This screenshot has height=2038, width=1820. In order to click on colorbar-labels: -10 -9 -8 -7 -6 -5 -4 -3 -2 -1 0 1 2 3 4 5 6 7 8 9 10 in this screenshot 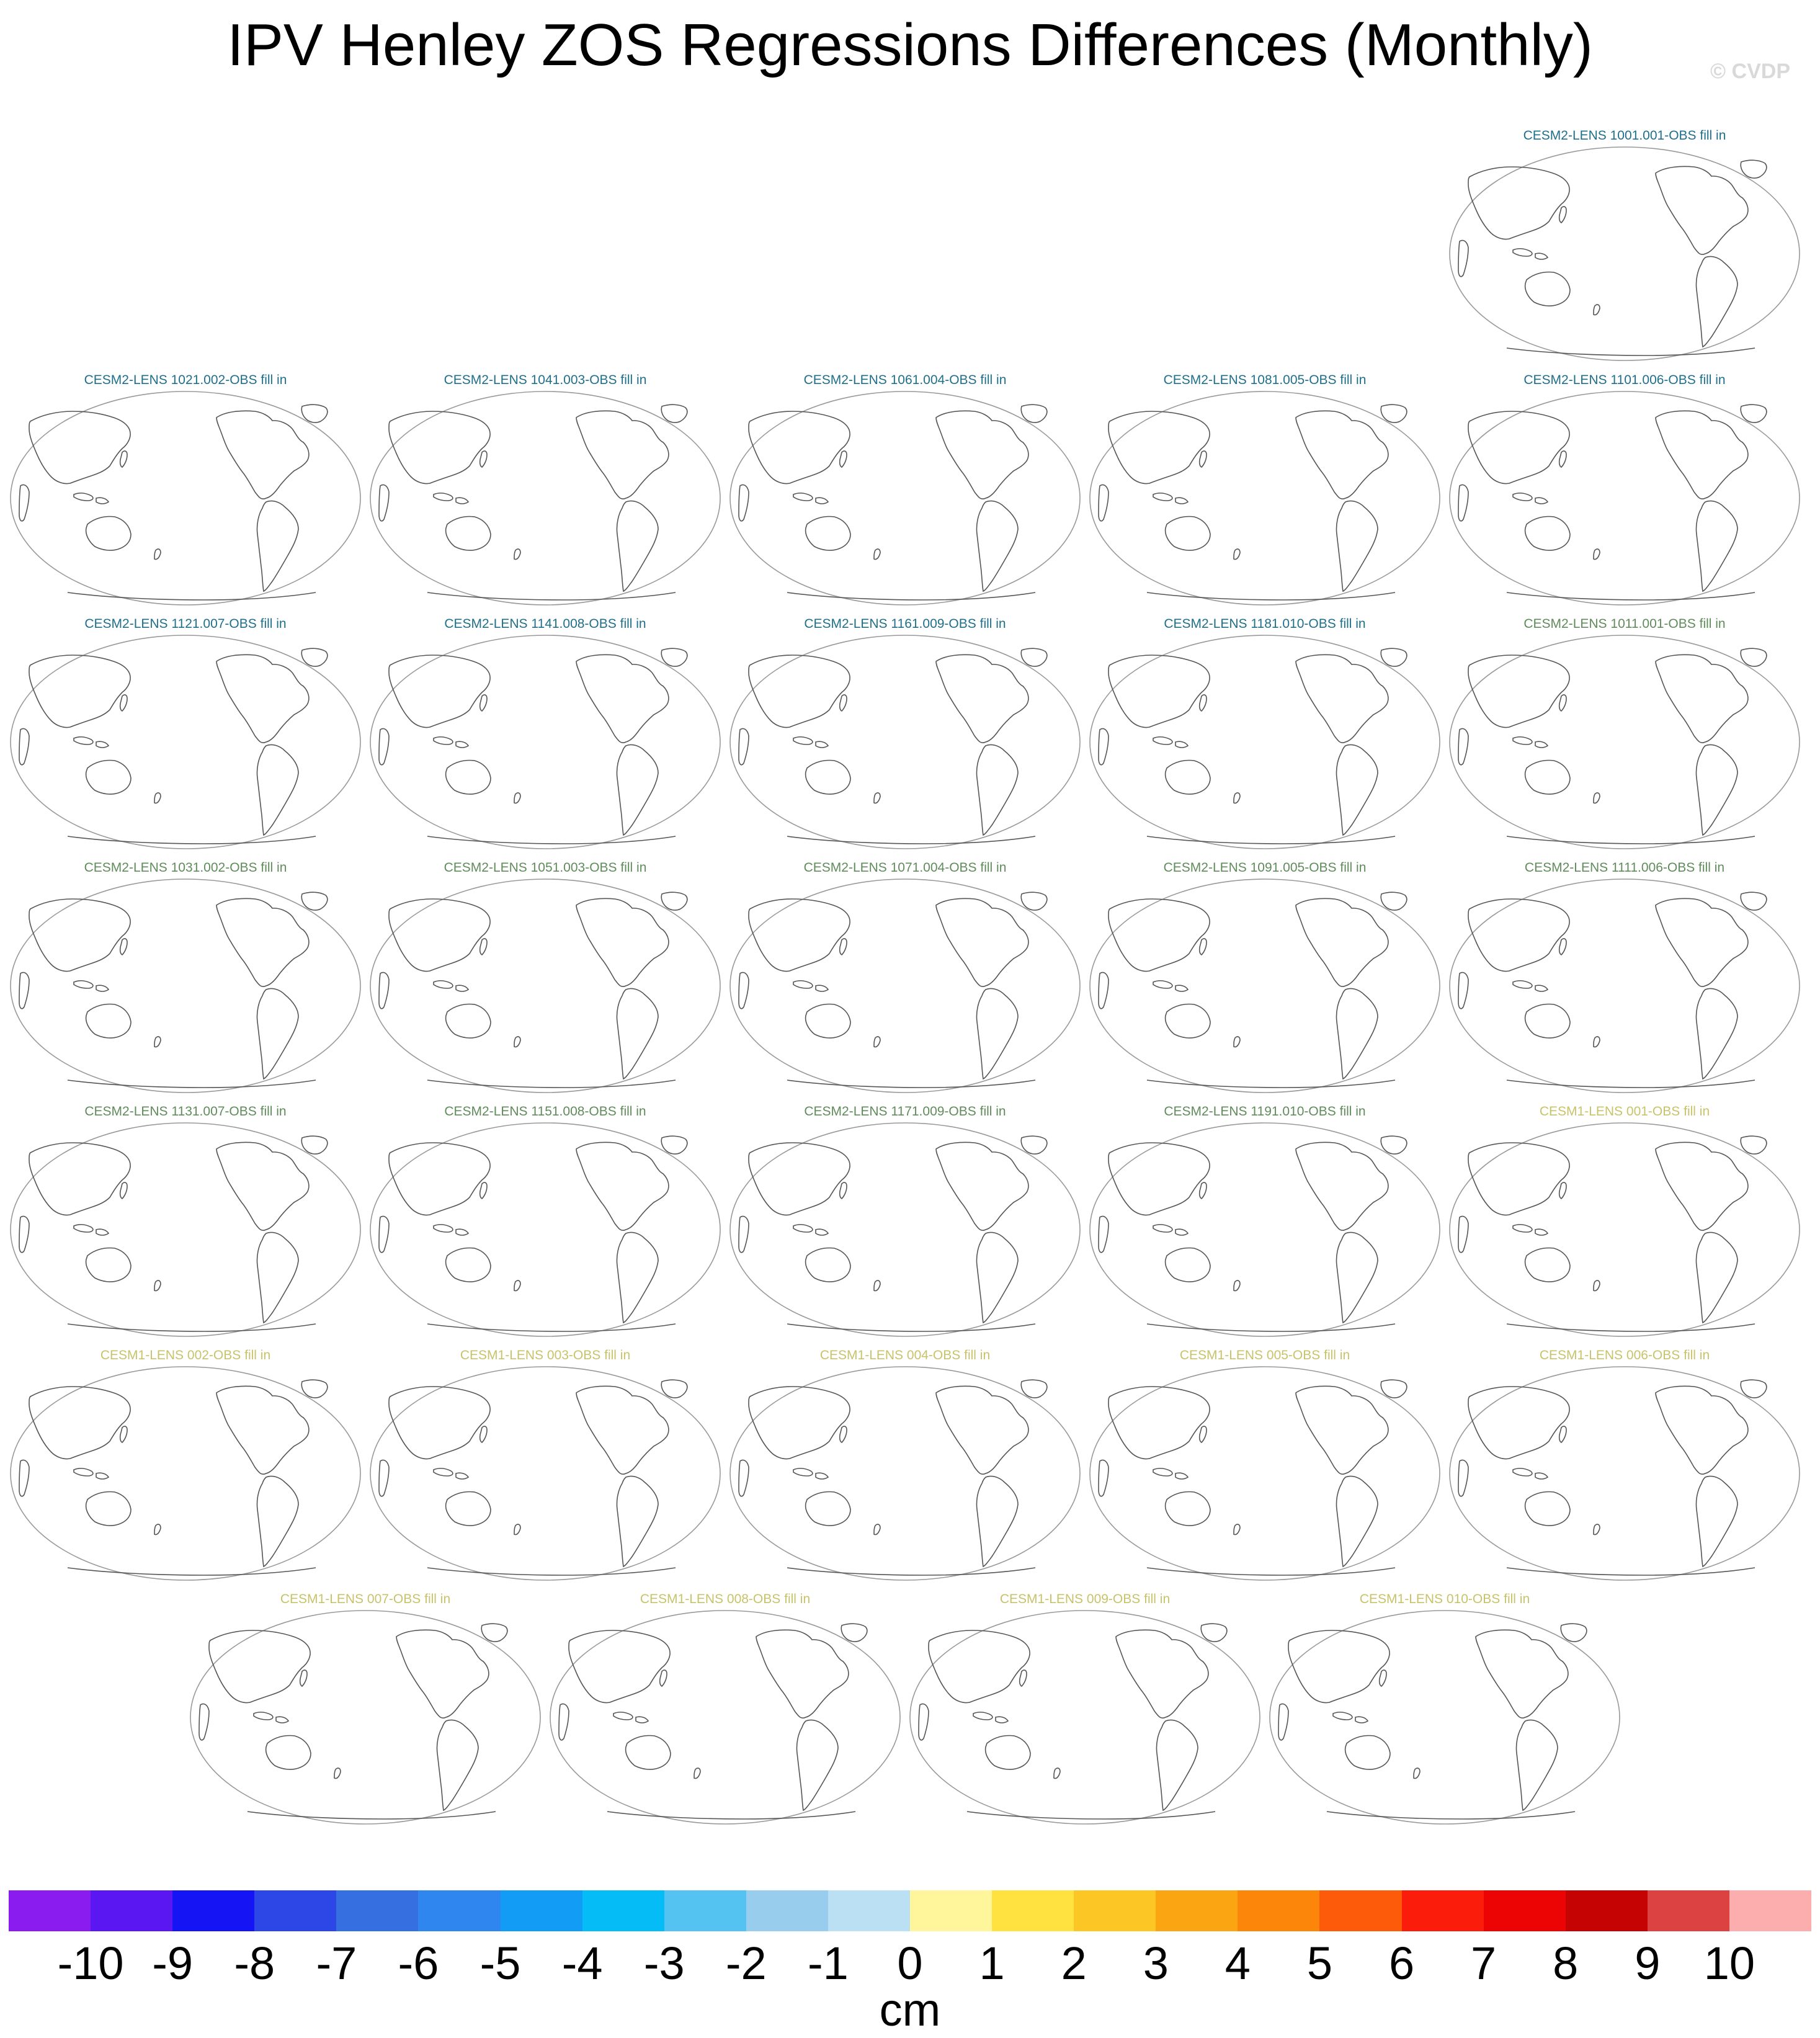, I will do `click(910, 1967)`.